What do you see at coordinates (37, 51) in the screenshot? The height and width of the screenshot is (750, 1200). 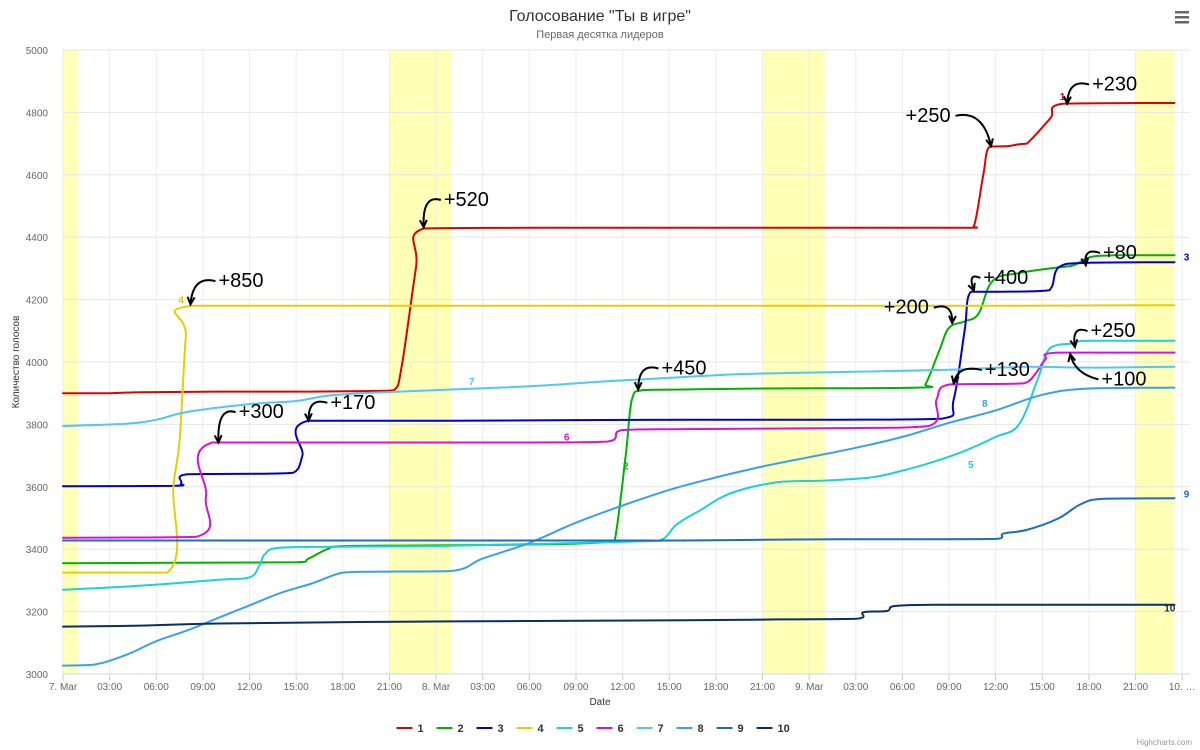 I see `y-tick-label: 5000` at bounding box center [37, 51].